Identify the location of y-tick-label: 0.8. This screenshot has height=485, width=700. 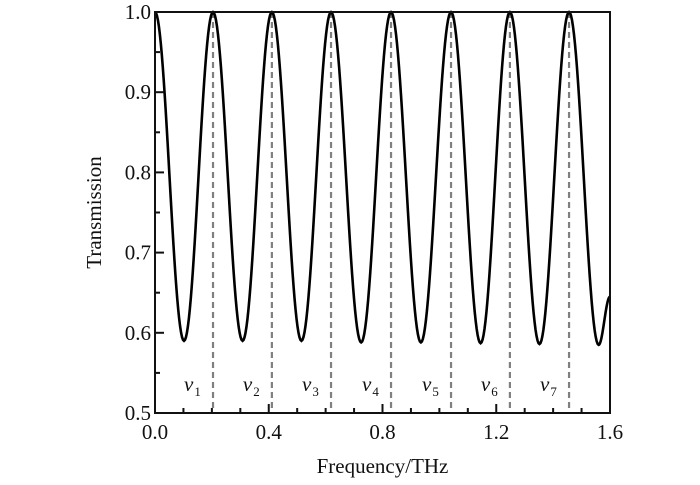
(138, 172).